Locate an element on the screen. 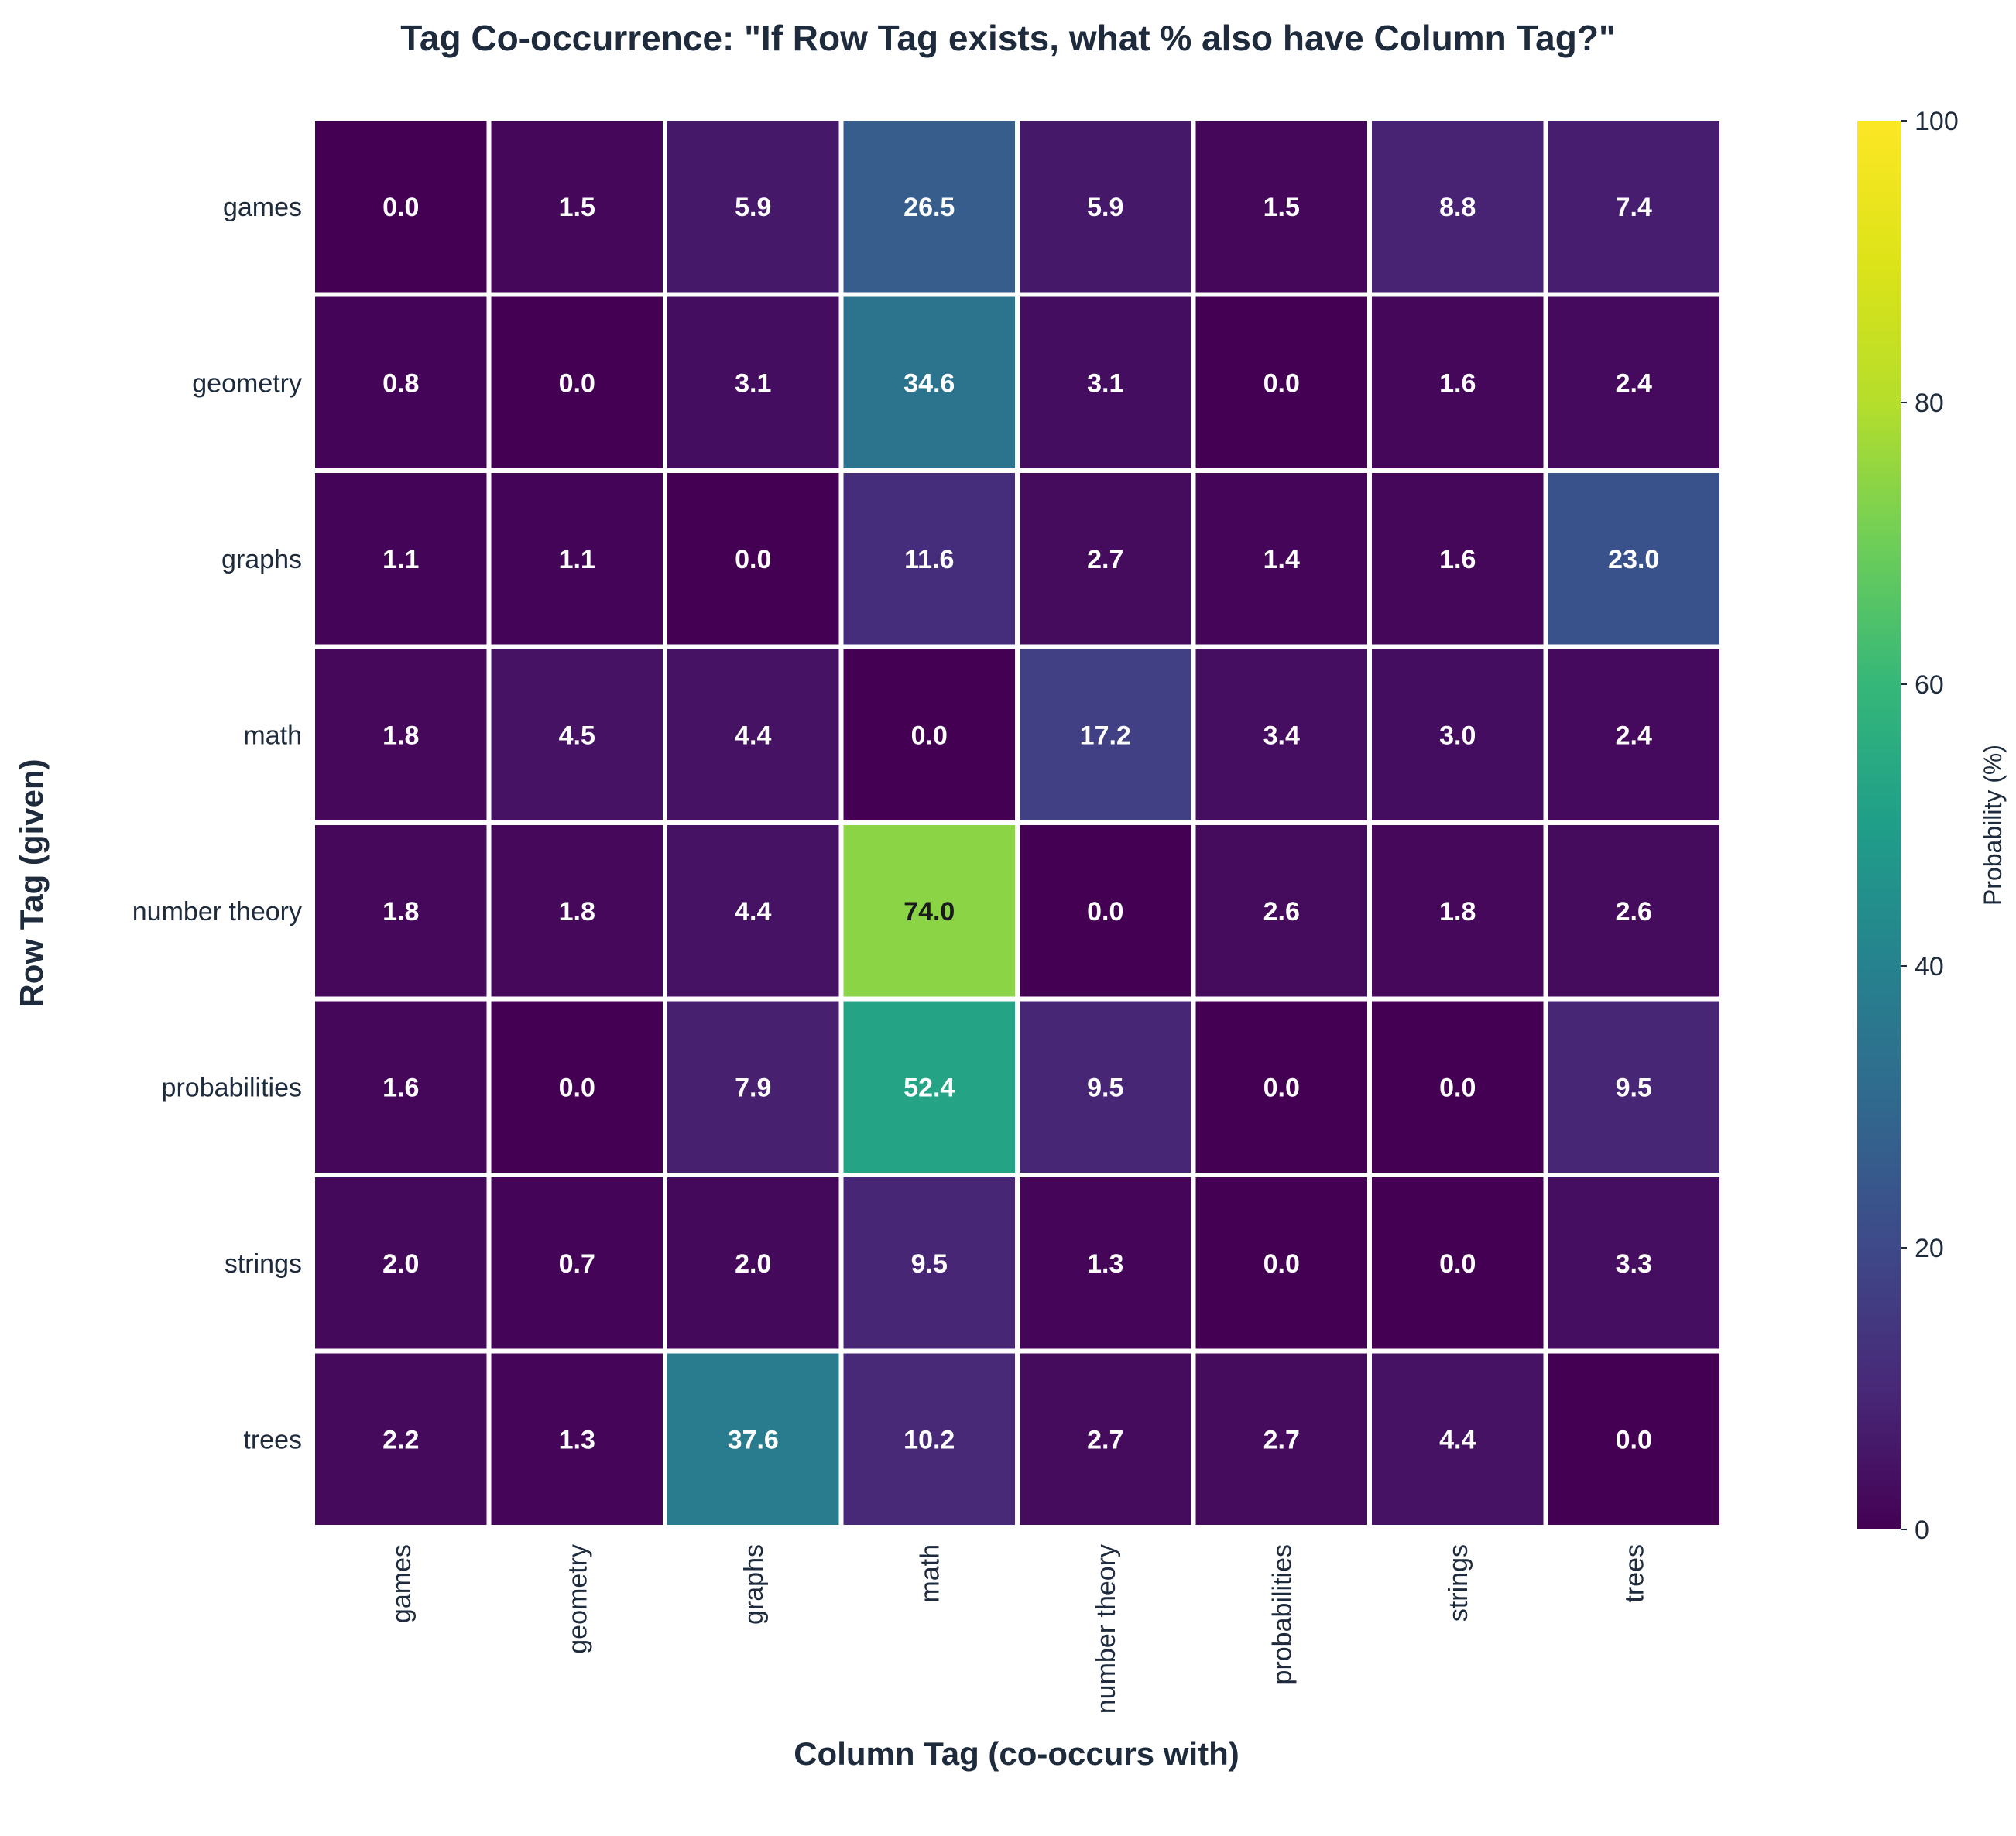  cell-value-label: 10.2 is located at coordinates (929, 1439).